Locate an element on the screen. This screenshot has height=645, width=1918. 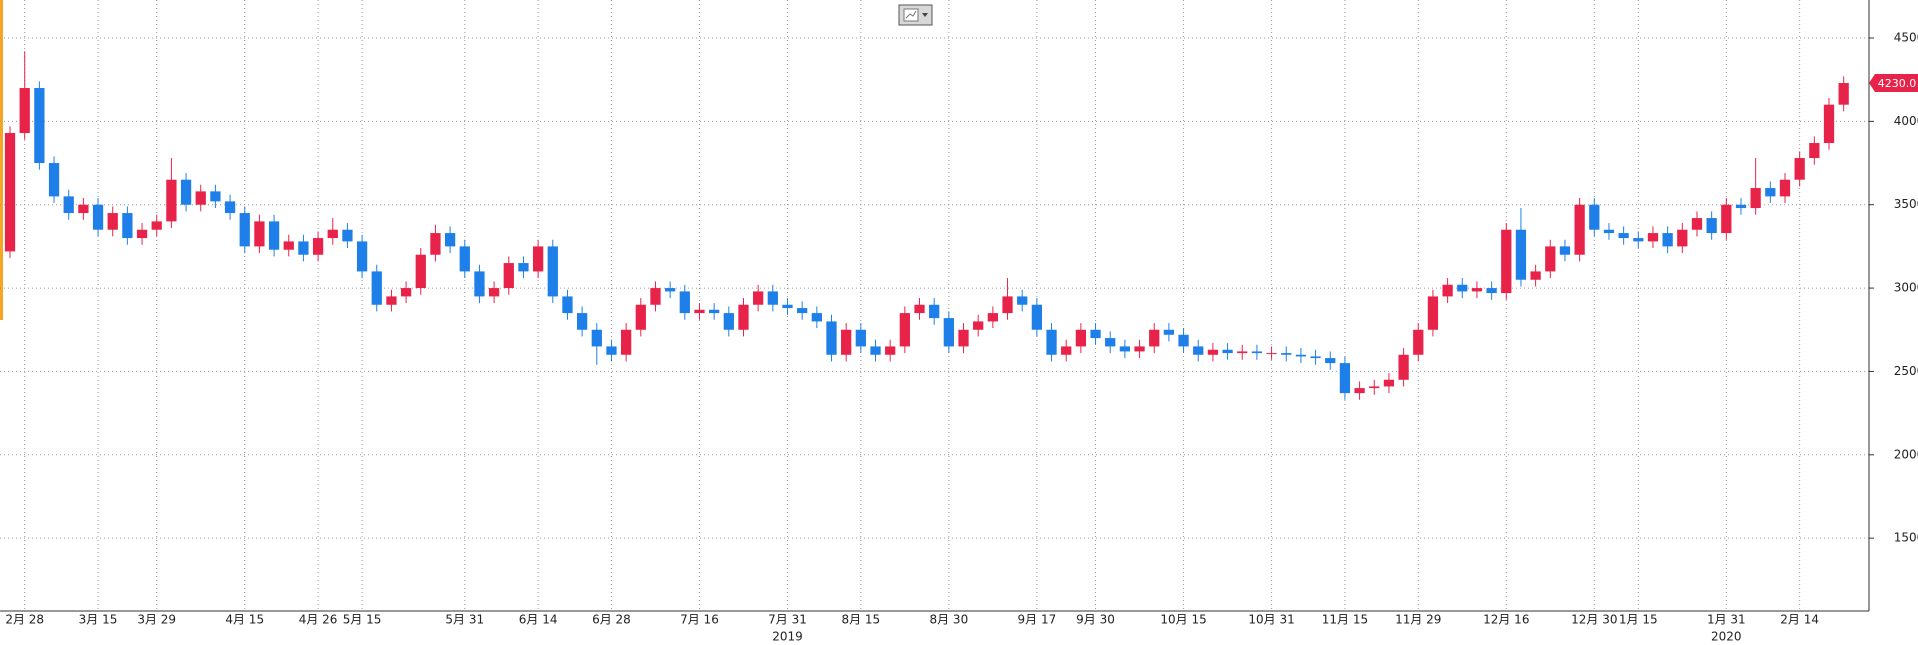
x-tick-label: 7月 31 is located at coordinates (787, 620).